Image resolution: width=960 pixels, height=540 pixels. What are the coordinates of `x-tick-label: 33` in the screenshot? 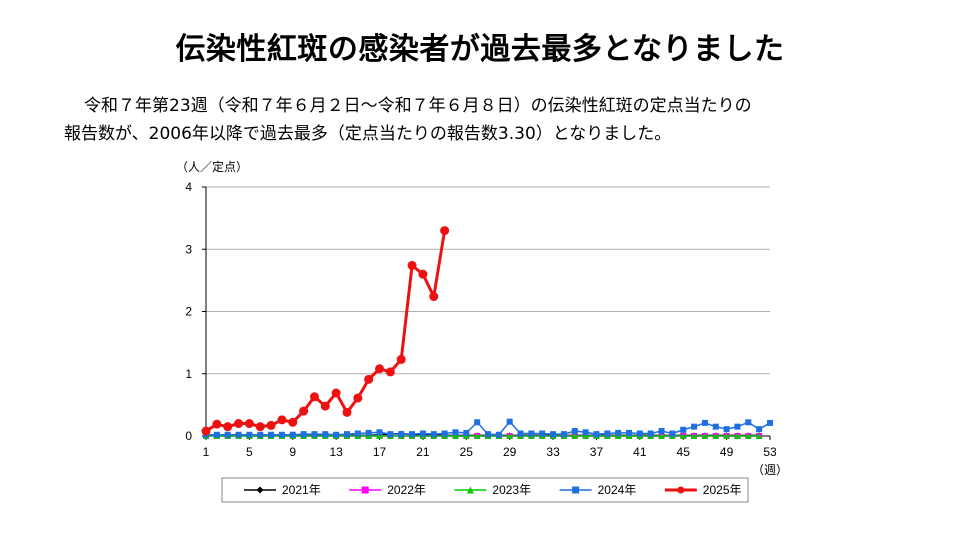 It's located at (553, 452).